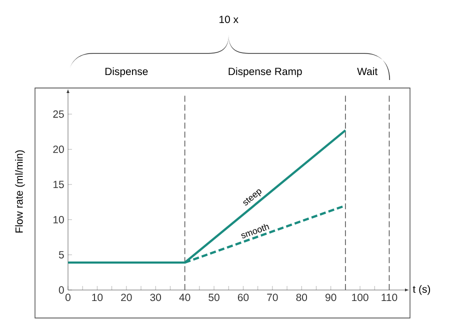 The height and width of the screenshot is (329, 449). What do you see at coordinates (126, 72) in the screenshot?
I see `text: Dispense` at bounding box center [126, 72].